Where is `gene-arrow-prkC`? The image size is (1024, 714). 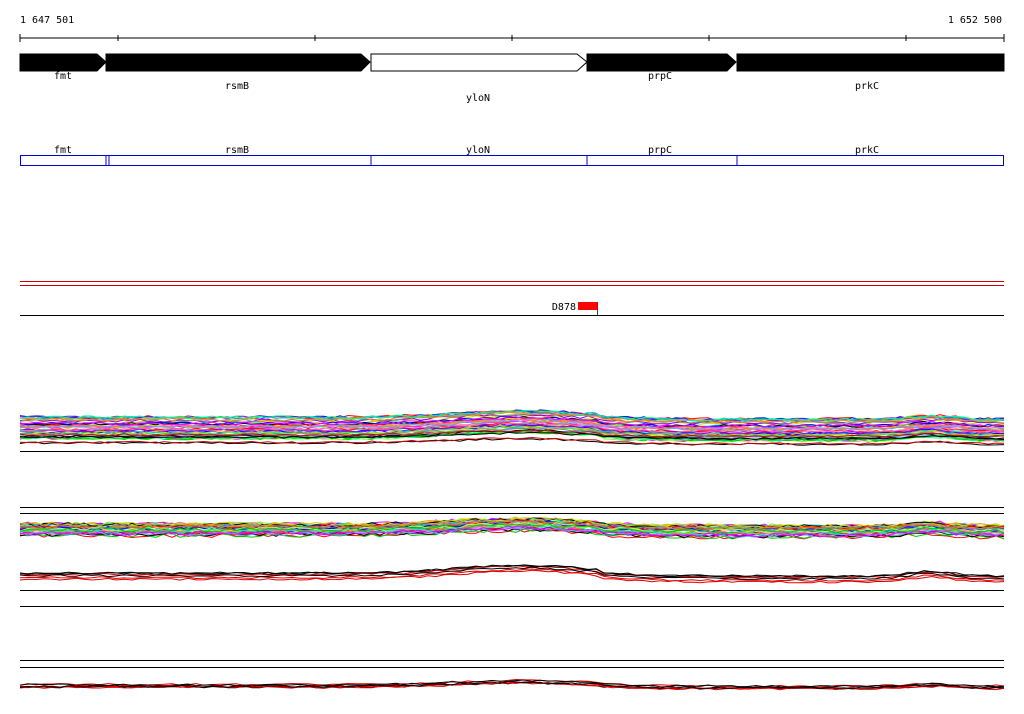
gene-arrow-prkC is located at coordinates (870, 62).